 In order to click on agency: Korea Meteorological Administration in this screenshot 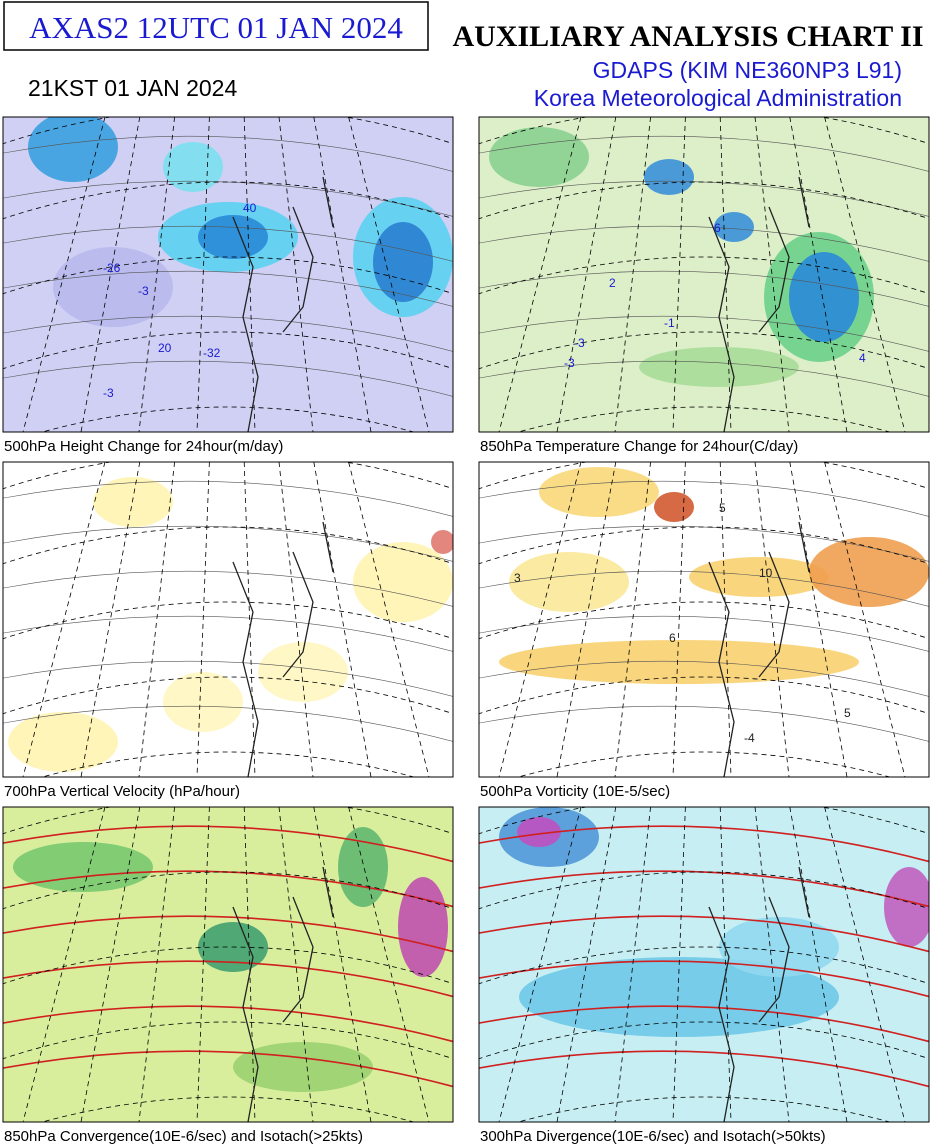, I will do `click(718, 98)`.